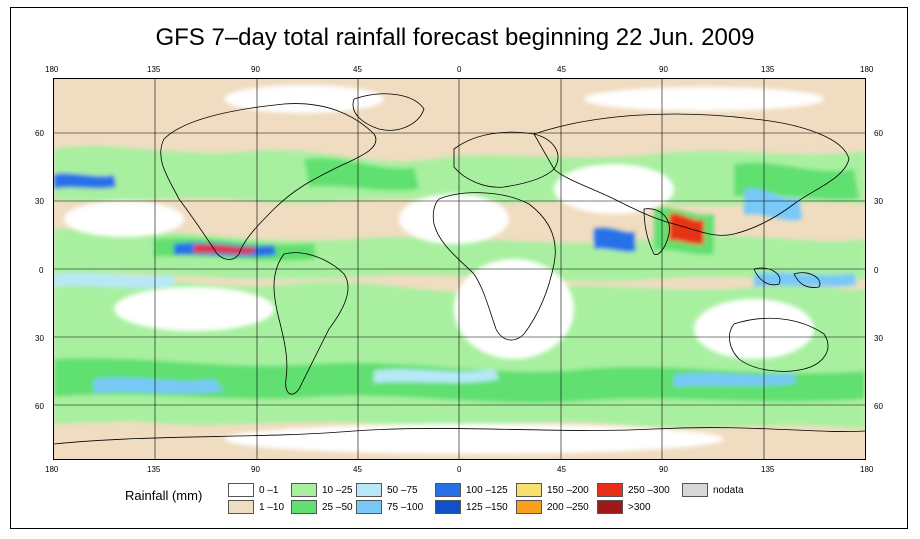 The height and width of the screenshot is (539, 920). Describe the element at coordinates (568, 490) in the screenshot. I see `legend-label: 150 –200` at that location.